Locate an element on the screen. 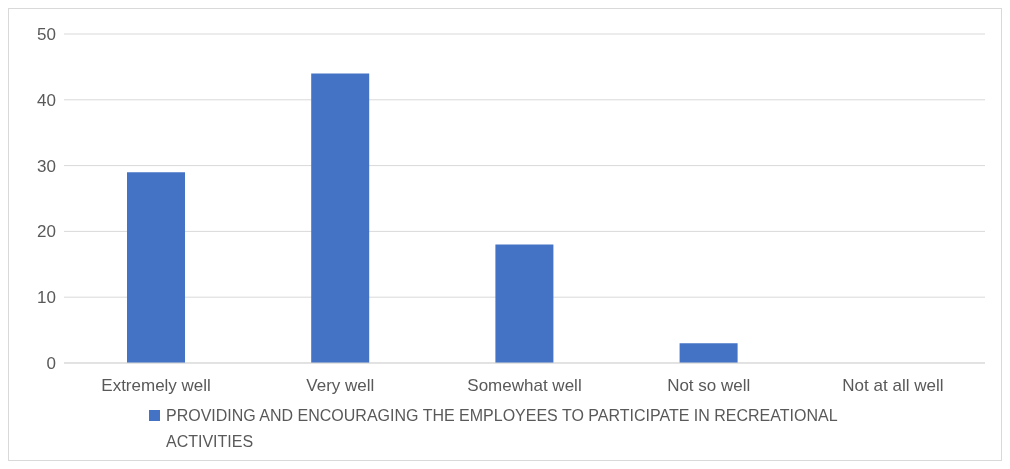 The height and width of the screenshot is (469, 1010). x-tick-label: Somewhat well is located at coordinates (524, 386).